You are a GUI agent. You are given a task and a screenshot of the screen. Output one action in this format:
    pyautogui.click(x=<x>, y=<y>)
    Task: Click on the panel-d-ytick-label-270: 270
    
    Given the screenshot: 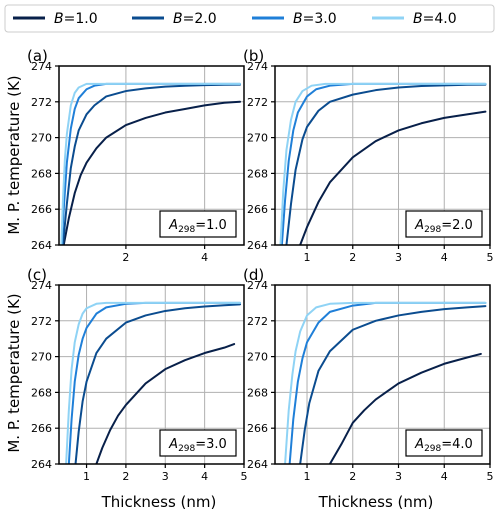 What is the action you would take?
    pyautogui.click(x=257, y=357)
    